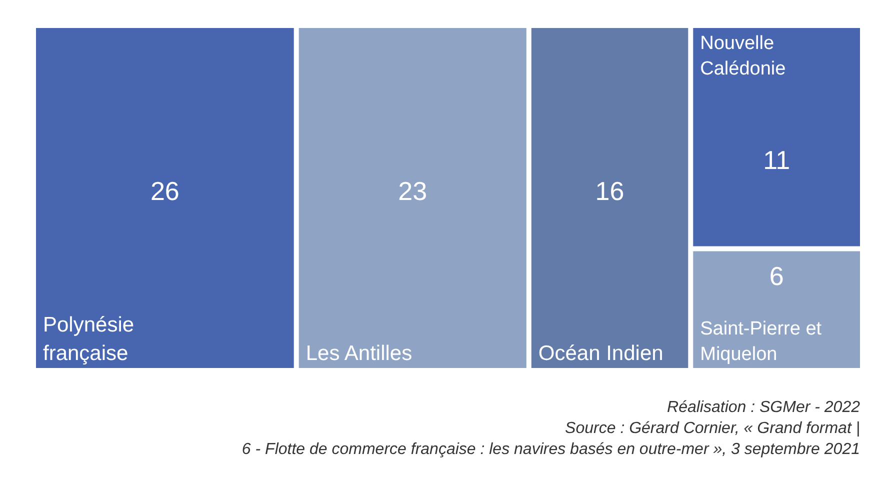 The image size is (883, 477). Describe the element at coordinates (761, 341) in the screenshot. I see `category-label: Saint-Pierre et Miquelon` at that location.